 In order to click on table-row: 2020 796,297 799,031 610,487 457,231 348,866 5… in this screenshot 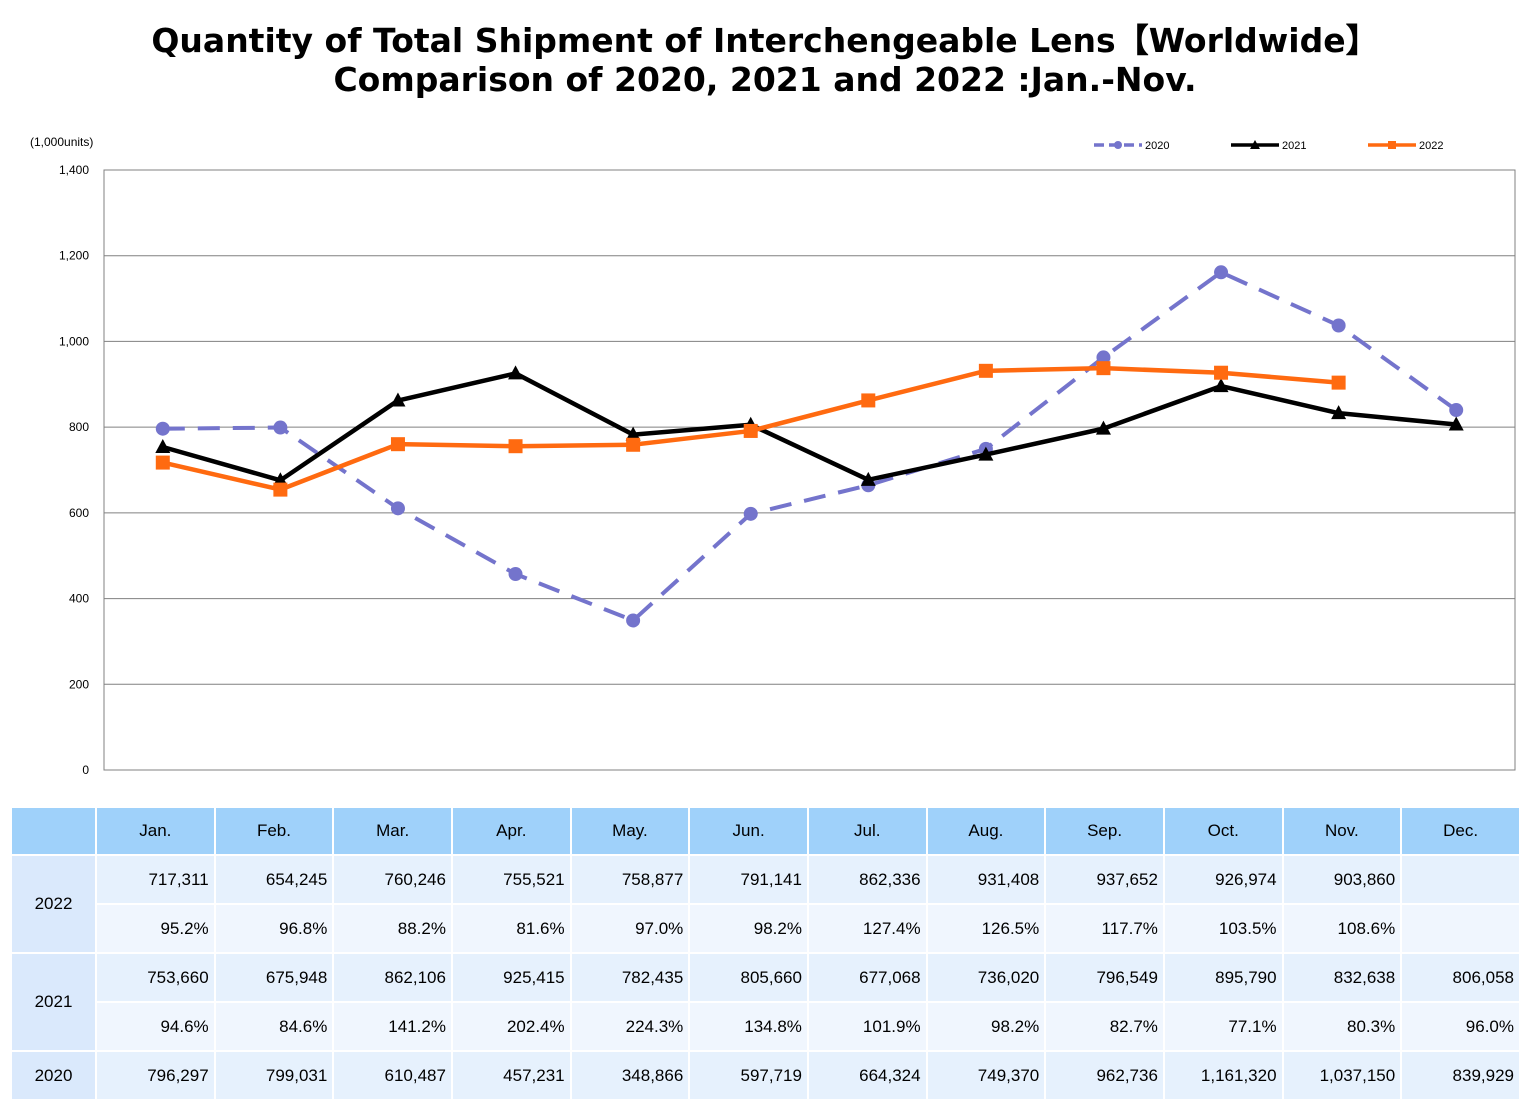, I will do `click(765, 1075)`.